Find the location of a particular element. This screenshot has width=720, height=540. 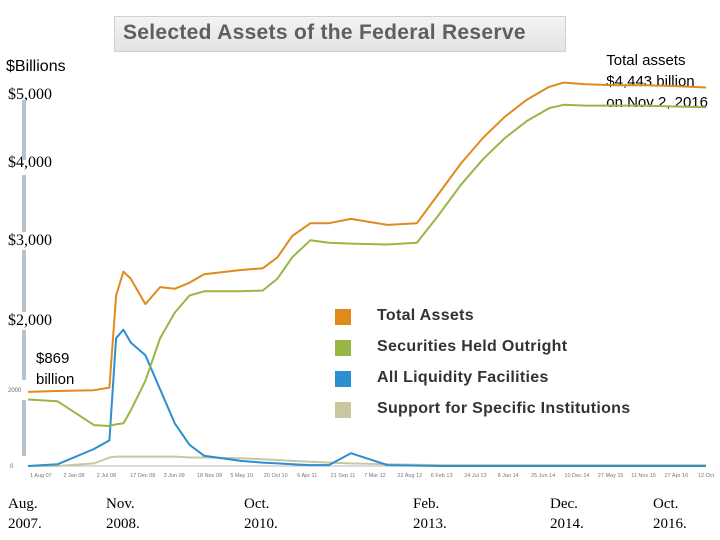

legend-item-securities: Securities Held Outright is located at coordinates (512, 348).